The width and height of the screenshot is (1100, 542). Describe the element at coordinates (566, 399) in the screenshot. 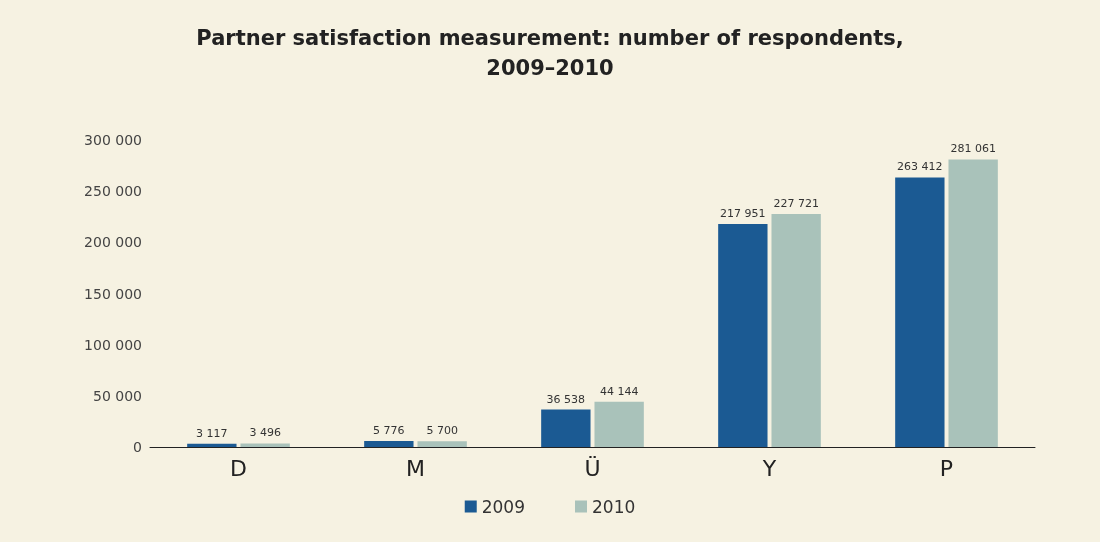

I see `data-label: 36 538` at that location.